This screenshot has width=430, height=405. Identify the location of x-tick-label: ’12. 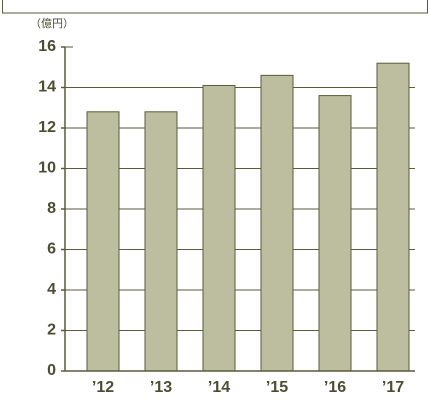
(103, 387).